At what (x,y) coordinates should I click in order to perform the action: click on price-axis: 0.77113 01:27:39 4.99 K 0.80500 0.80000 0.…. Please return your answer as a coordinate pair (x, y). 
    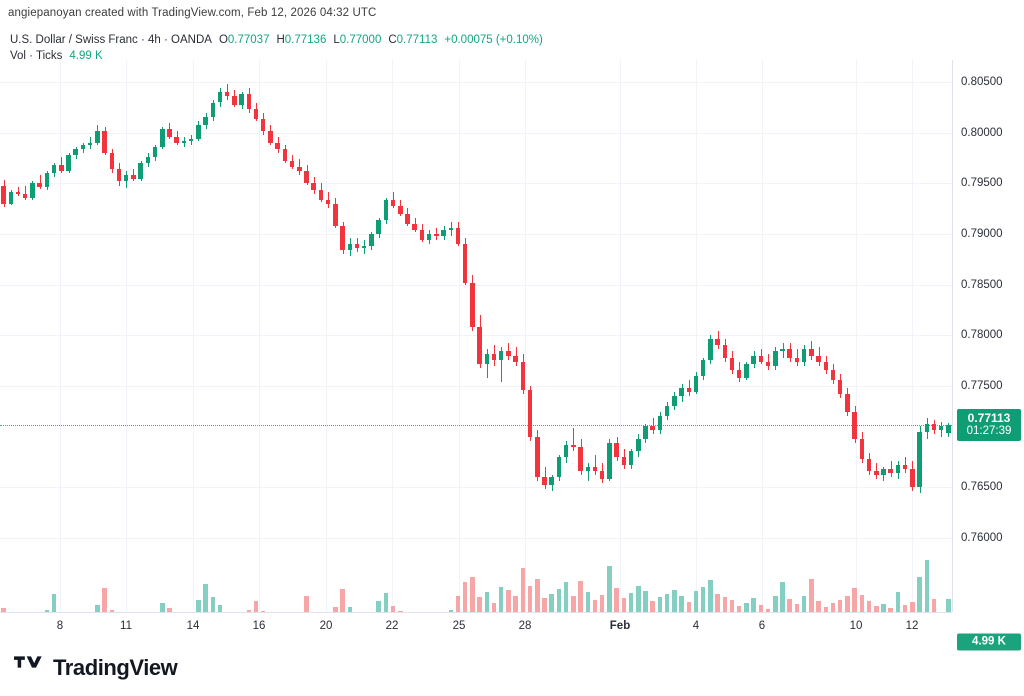
    Looking at the image, I should click on (988, 355).